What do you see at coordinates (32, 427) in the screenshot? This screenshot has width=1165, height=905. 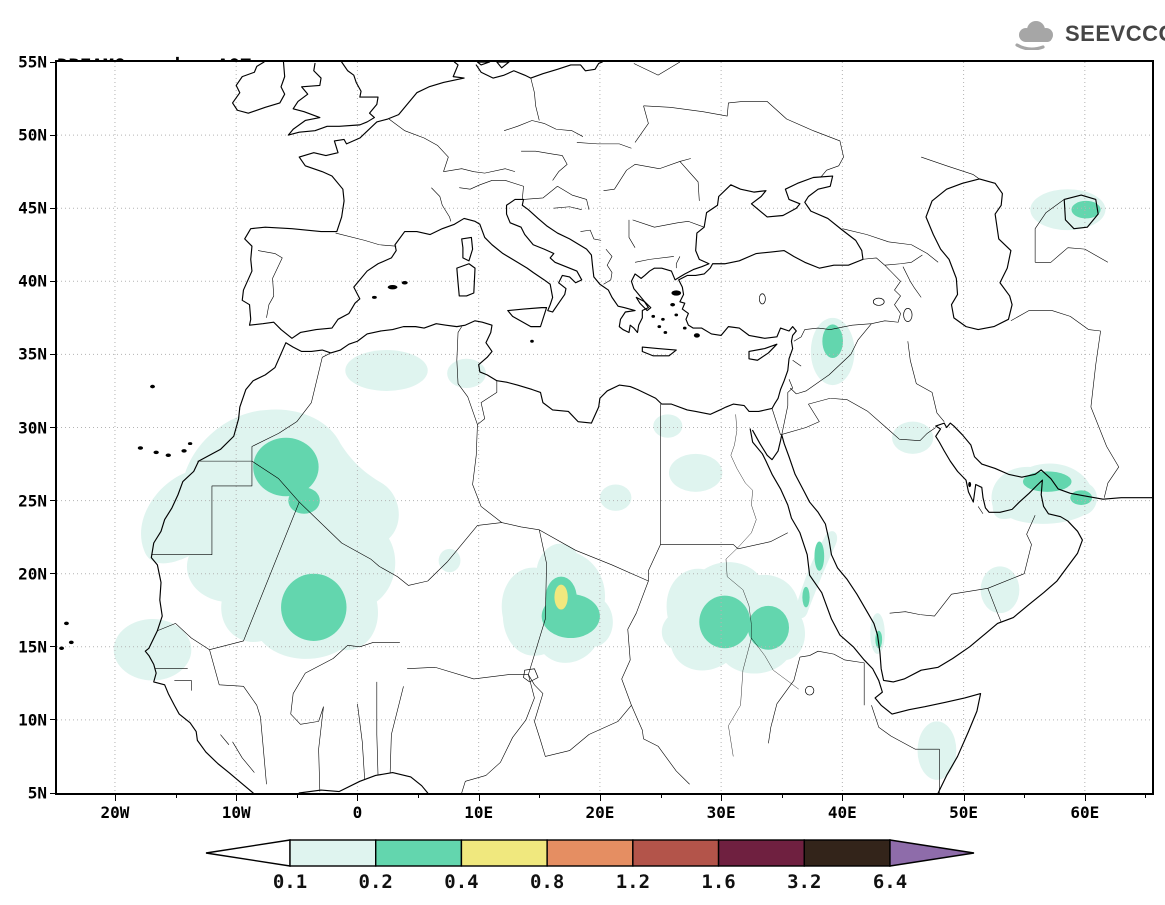 I see `y-axis-label: 30N` at bounding box center [32, 427].